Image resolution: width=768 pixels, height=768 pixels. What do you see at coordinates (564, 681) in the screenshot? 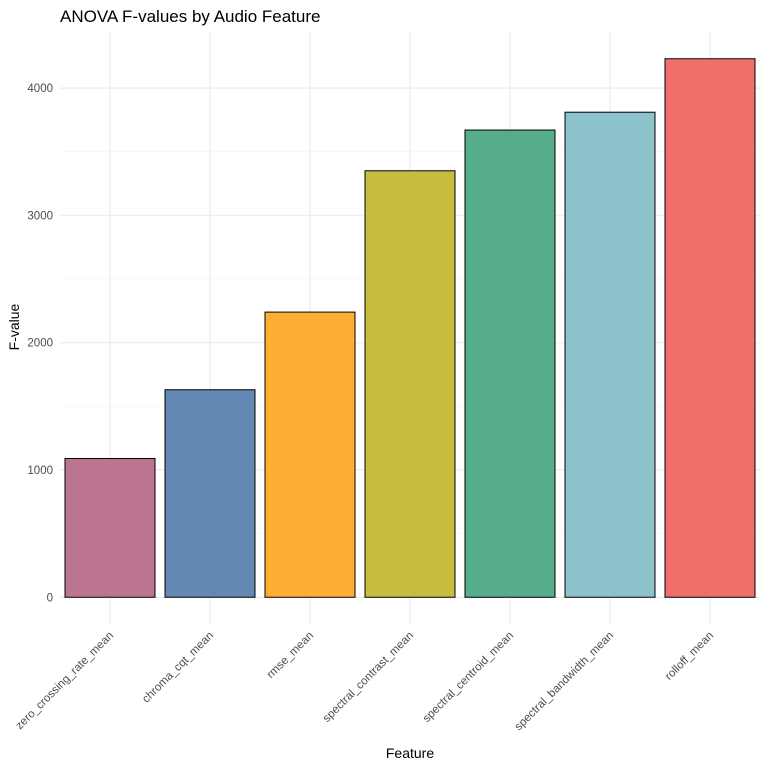
I see `x-tick-label: spectral_bandwidth_mean` at bounding box center [564, 681].